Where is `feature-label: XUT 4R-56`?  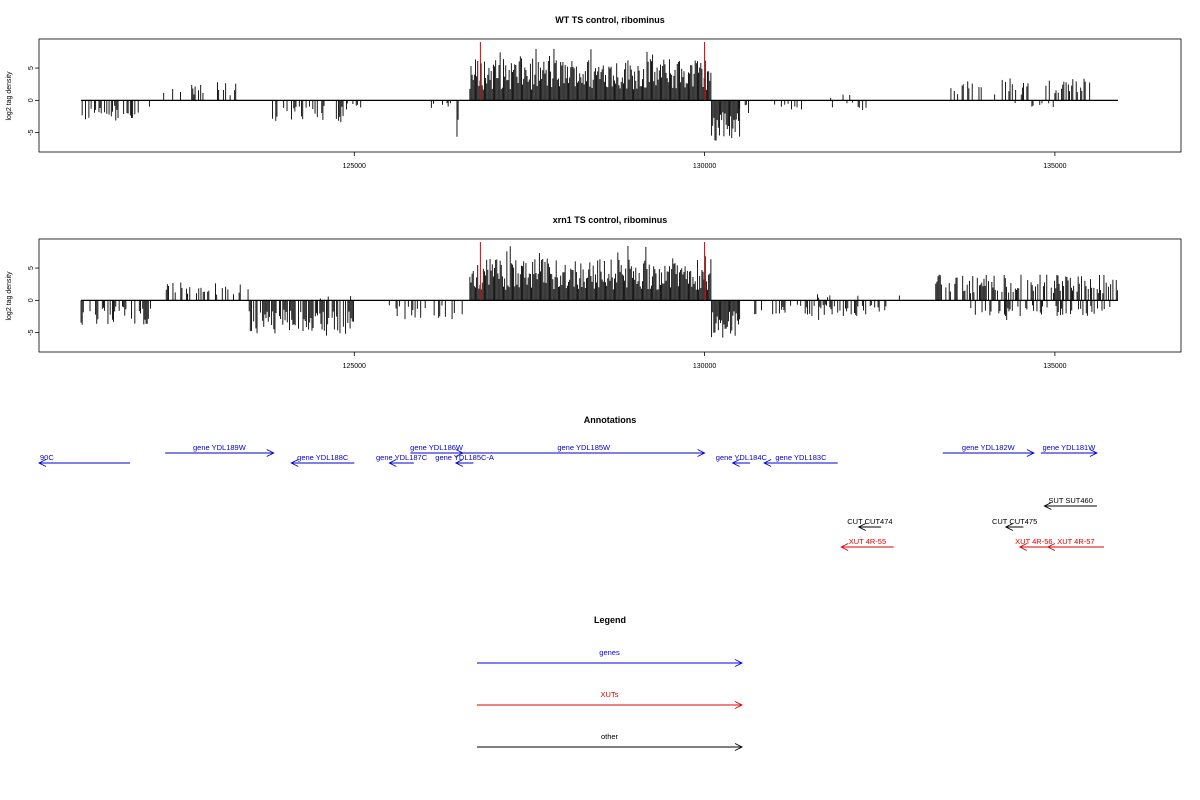 feature-label: XUT 4R-56 is located at coordinates (1033, 541).